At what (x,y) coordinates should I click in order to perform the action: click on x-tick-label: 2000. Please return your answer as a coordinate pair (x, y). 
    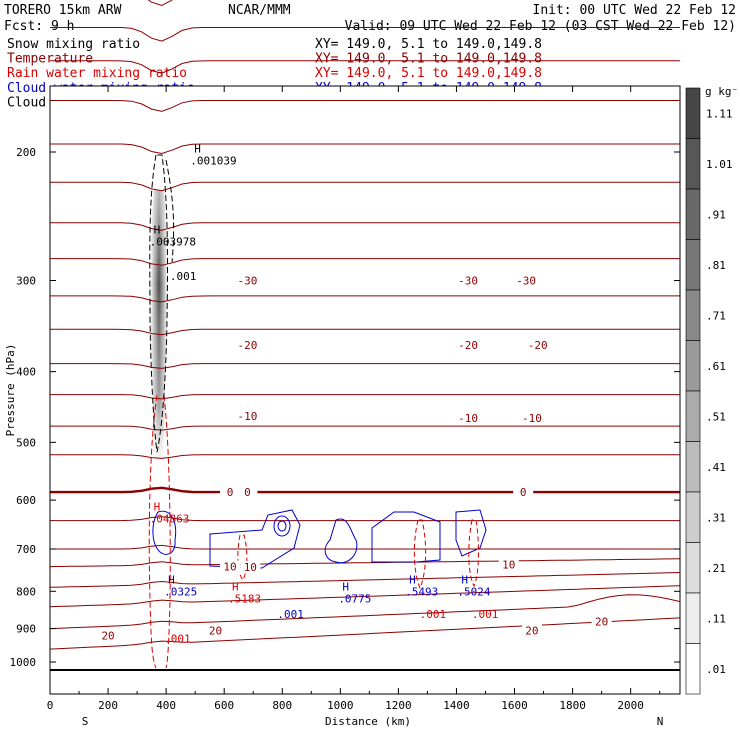
    Looking at the image, I should click on (630, 705).